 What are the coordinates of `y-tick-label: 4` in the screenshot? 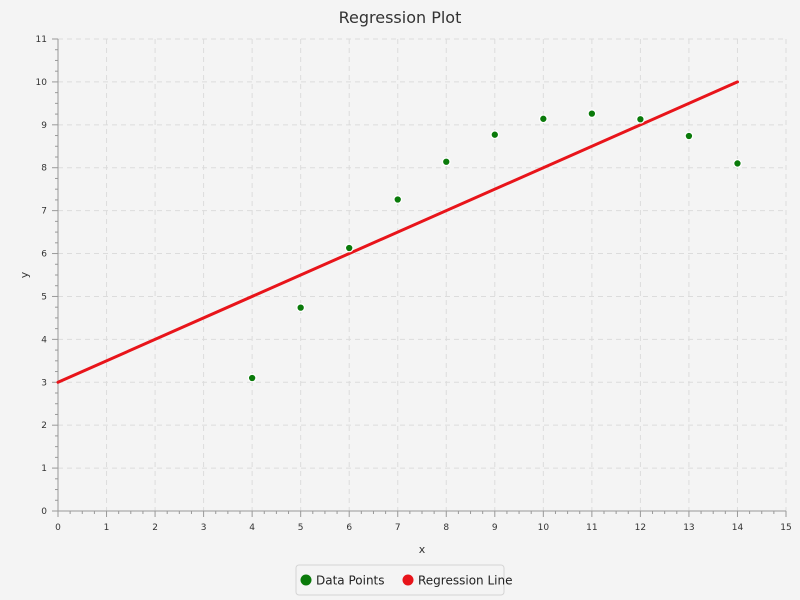 It's located at (44, 340).